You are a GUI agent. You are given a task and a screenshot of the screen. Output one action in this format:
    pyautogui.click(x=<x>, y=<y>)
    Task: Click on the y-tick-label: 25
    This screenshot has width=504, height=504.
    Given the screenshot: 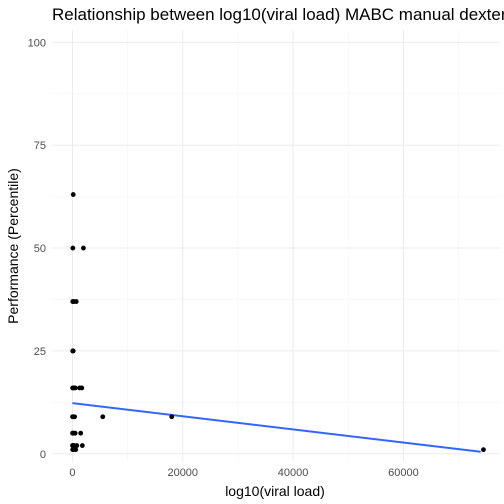 What is the action you would take?
    pyautogui.click(x=40, y=352)
    